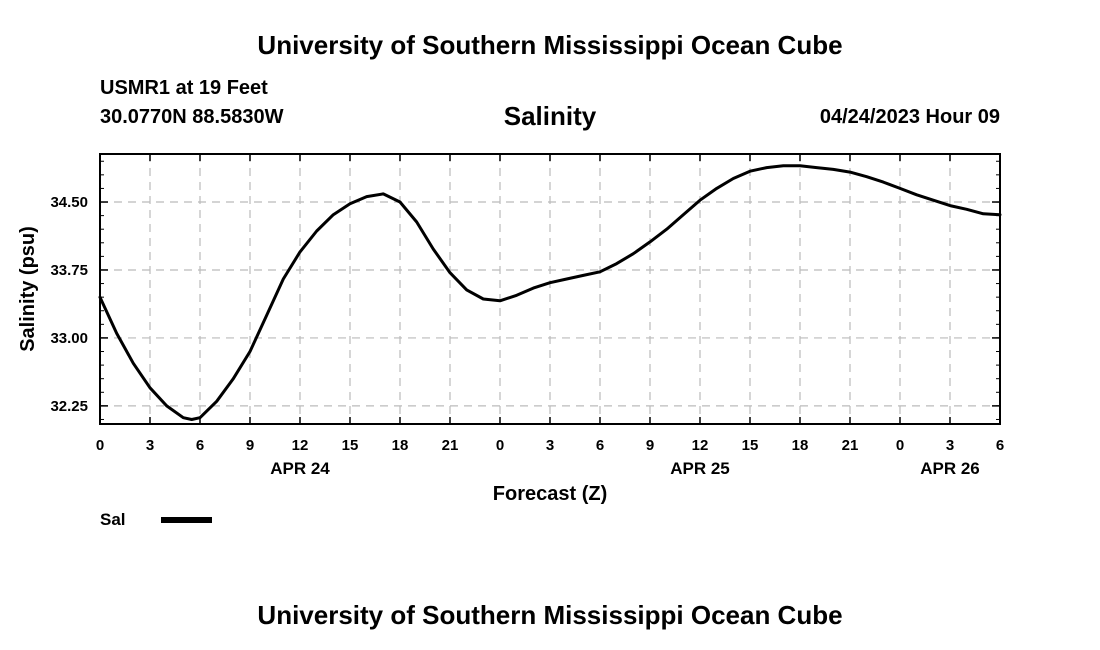  What do you see at coordinates (69, 338) in the screenshot?
I see `y-tick-label: 33.00` at bounding box center [69, 338].